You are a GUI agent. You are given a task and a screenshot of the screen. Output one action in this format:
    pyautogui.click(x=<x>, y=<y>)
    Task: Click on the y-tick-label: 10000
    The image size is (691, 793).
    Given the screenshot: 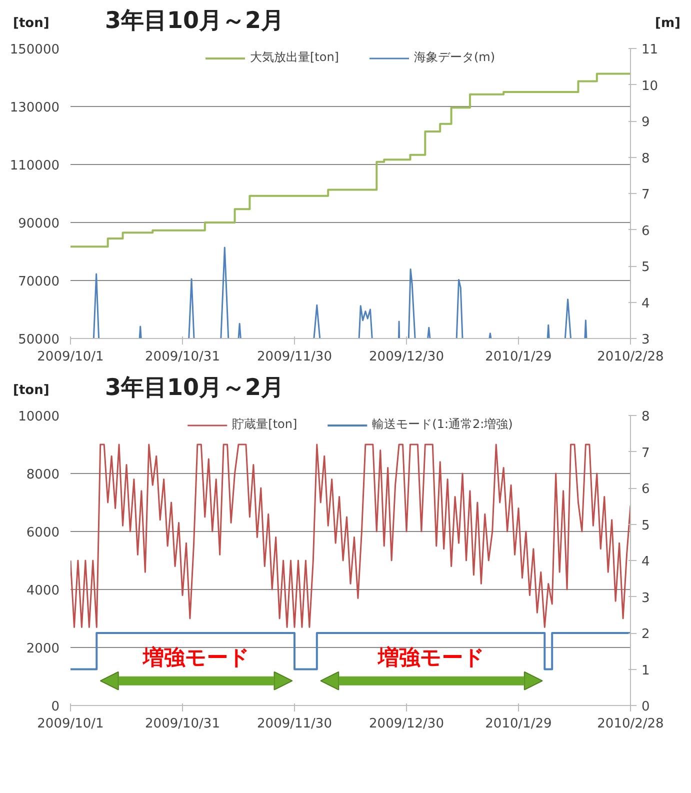 What is the action you would take?
    pyautogui.click(x=39, y=417)
    